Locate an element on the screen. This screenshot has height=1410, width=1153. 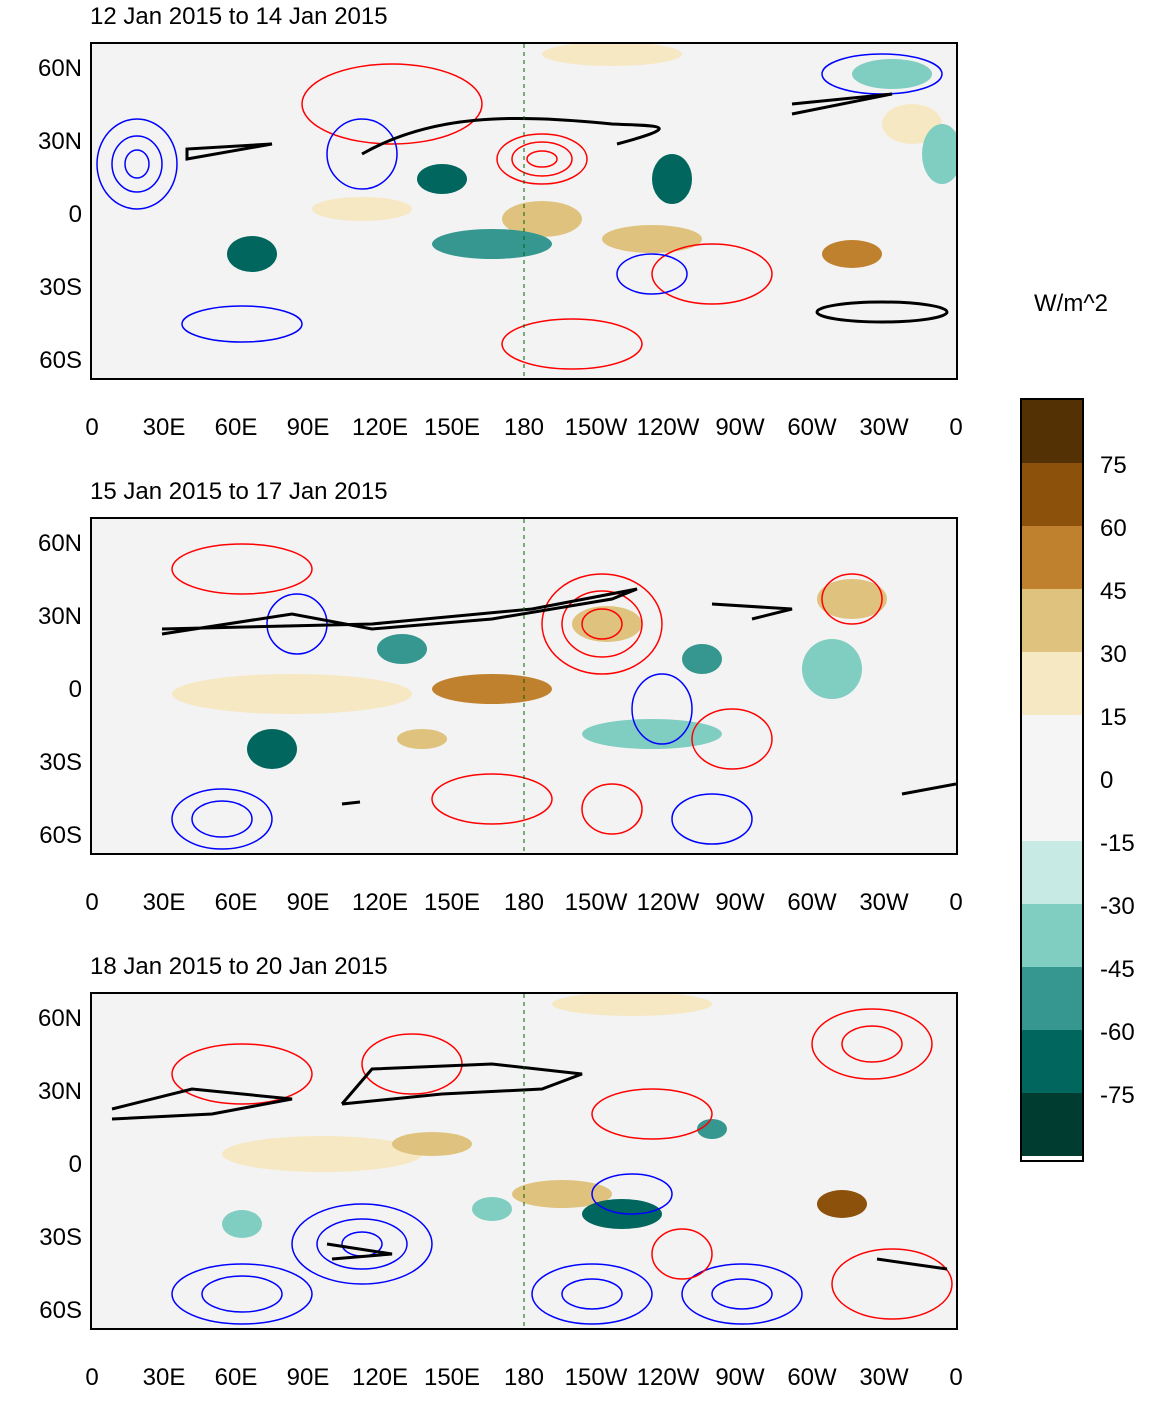
colorbar-label: 15 is located at coordinates (1113, 717).